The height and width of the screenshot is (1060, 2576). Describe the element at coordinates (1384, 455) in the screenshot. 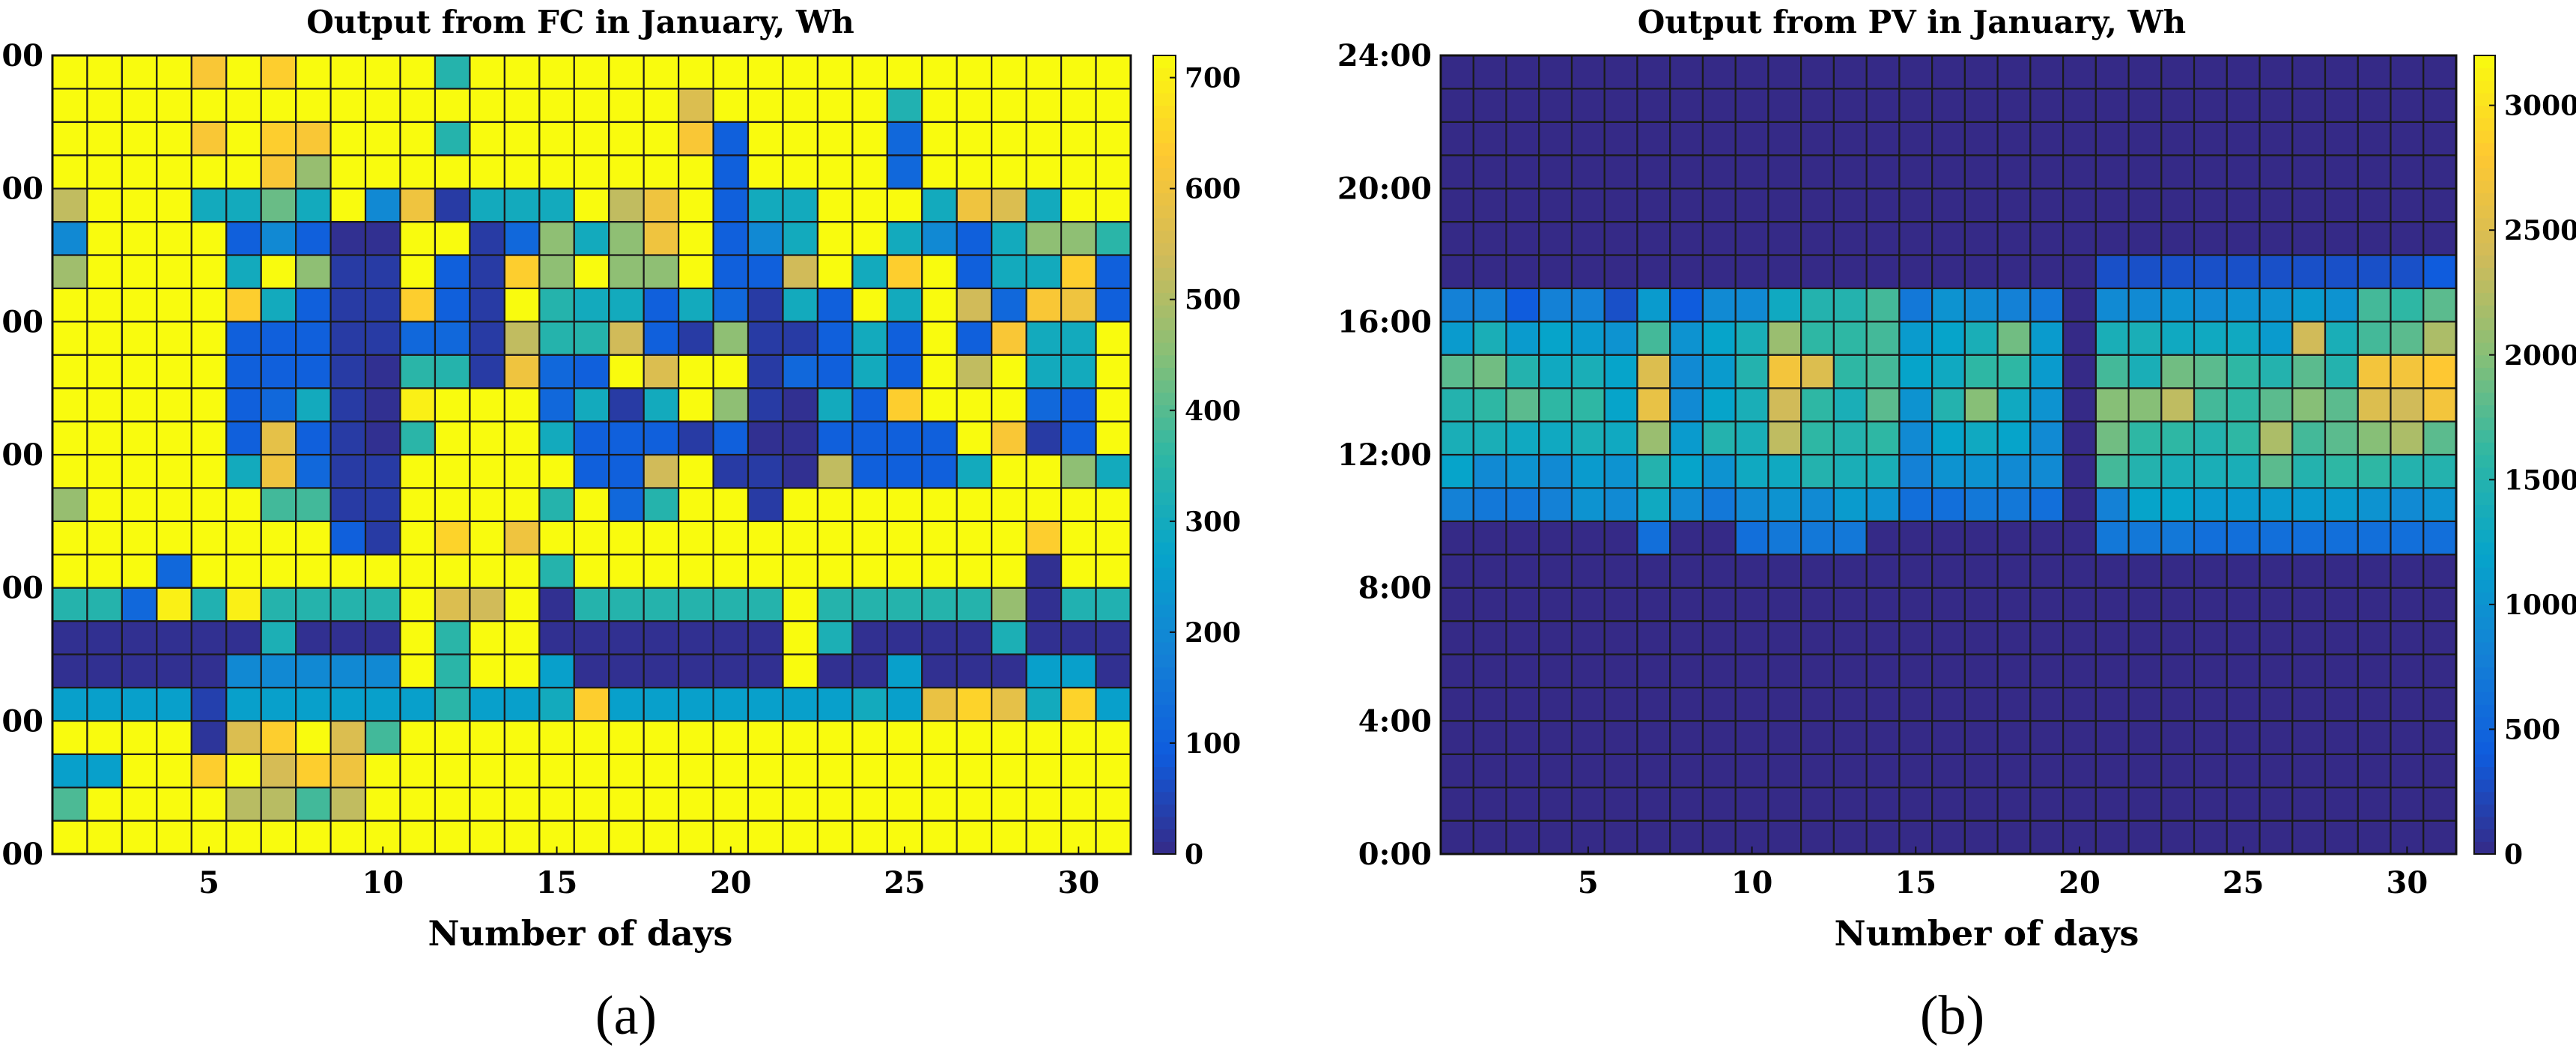

I see `chart-b-y-tick-label: 12:00` at that location.